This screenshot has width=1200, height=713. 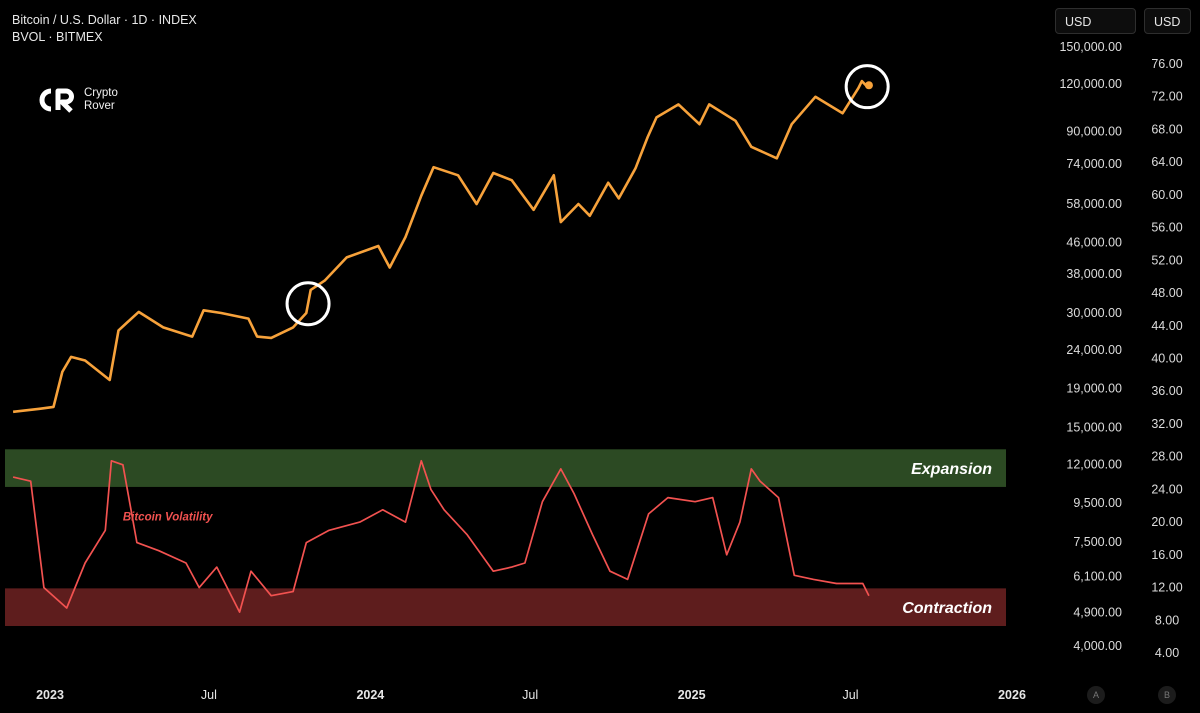 What do you see at coordinates (1166, 326) in the screenshot?
I see `right-axis-tick: 44.00` at bounding box center [1166, 326].